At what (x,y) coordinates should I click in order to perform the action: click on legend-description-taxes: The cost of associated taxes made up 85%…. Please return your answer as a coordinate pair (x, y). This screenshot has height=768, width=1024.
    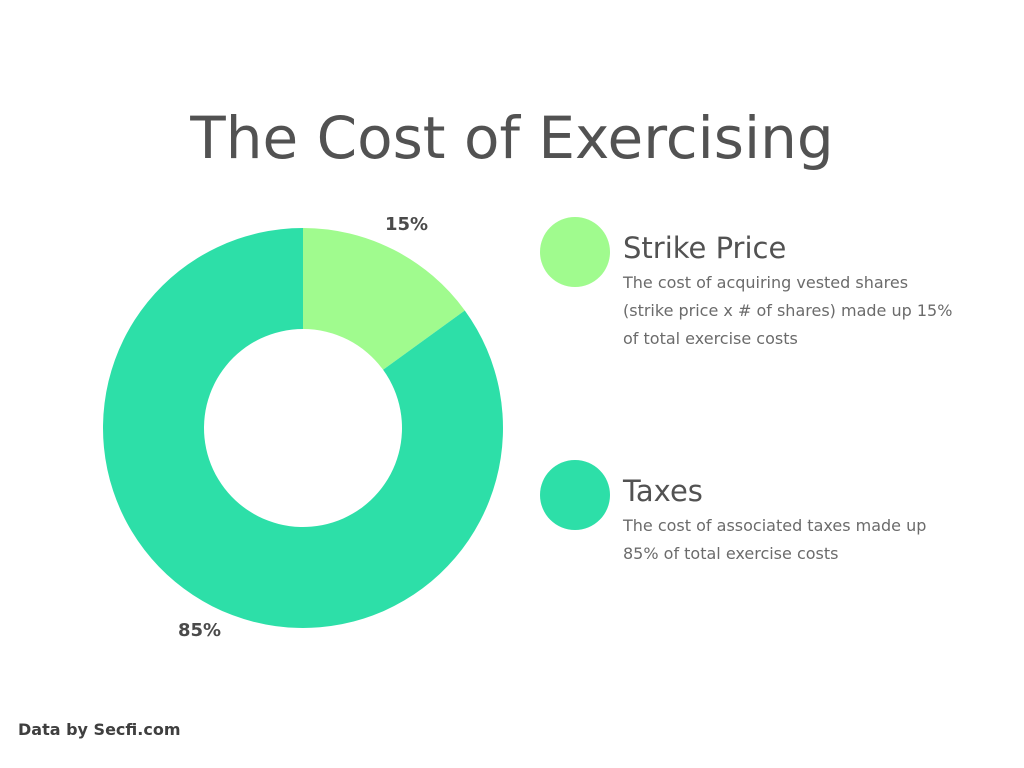
    Looking at the image, I should click on (775, 539).